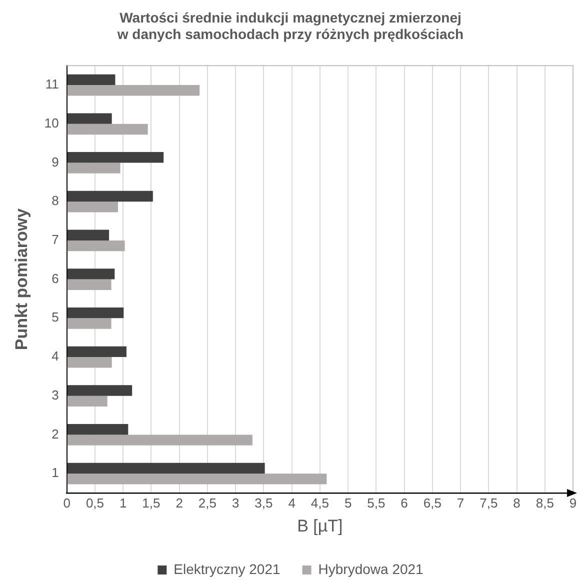 Image resolution: width=587 pixels, height=587 pixels. Describe the element at coordinates (55, 200) in the screenshot. I see `y-tick-label: 8` at that location.